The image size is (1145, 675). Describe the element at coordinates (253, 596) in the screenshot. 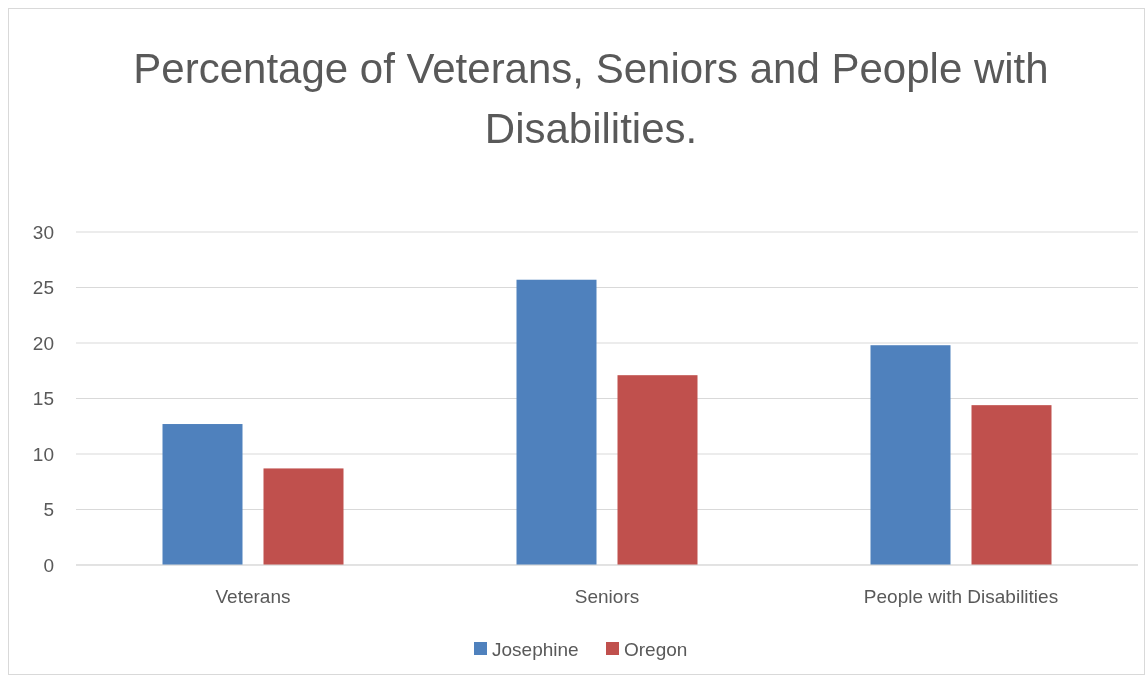

I see `x-tick-label: Veterans` at that location.